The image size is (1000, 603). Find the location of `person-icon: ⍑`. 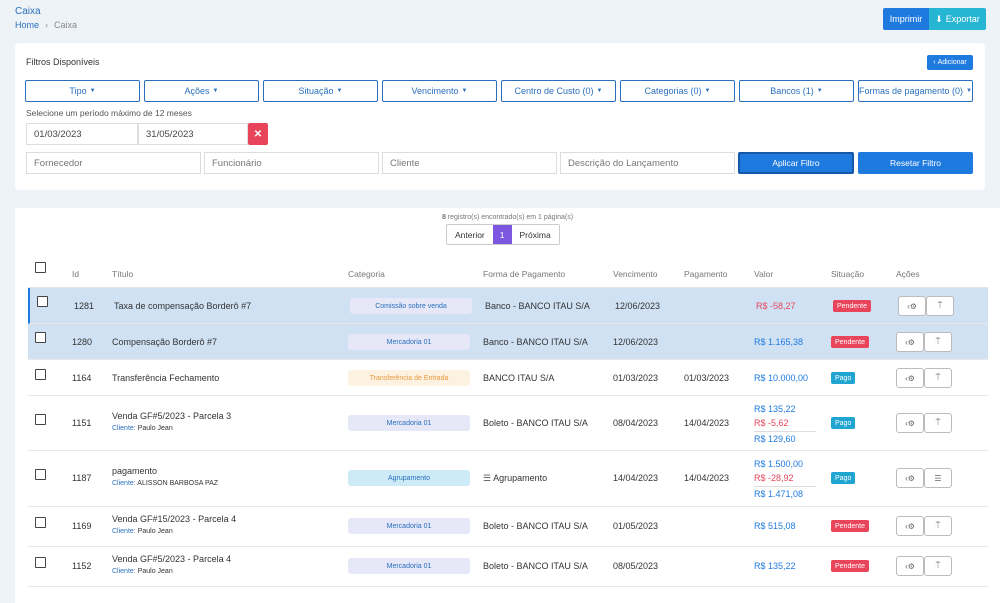

person-icon: ⍑ is located at coordinates (938, 525).